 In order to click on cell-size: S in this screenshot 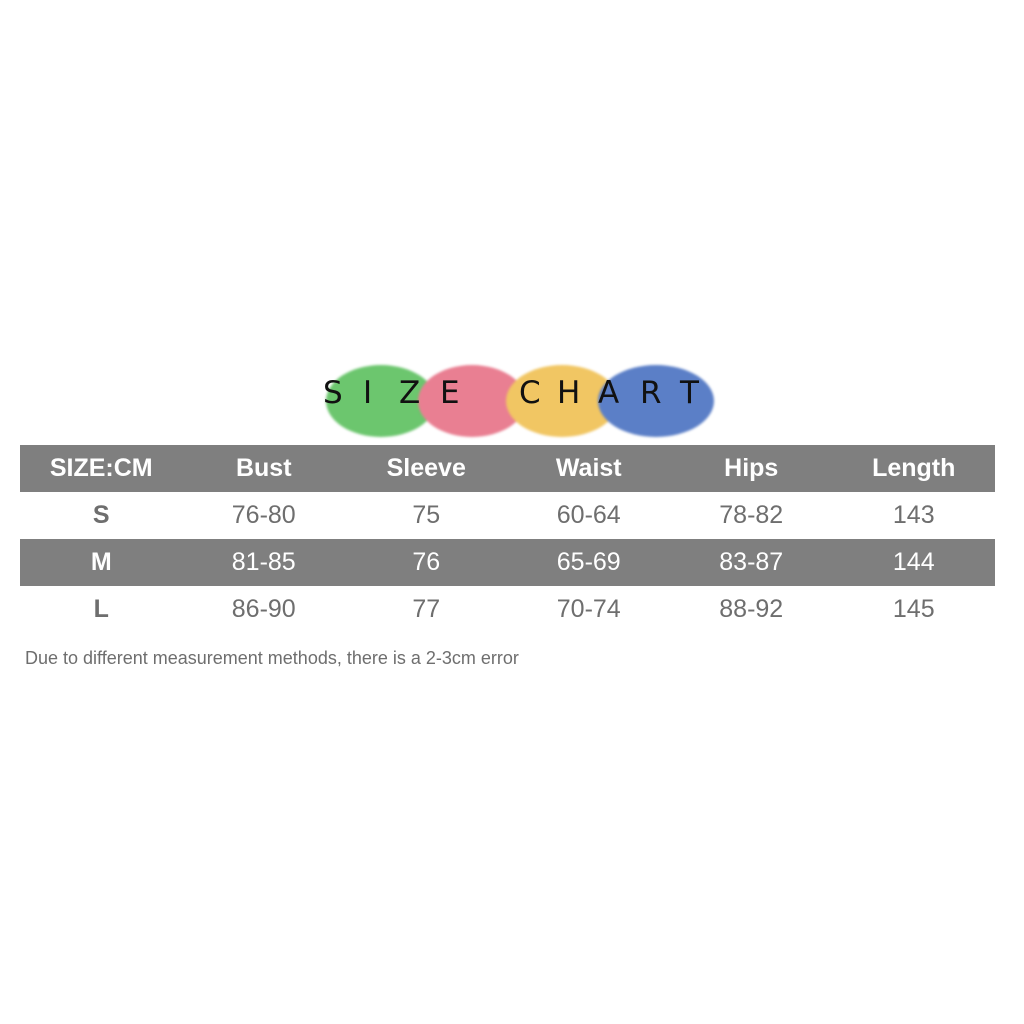, I will do `click(101, 515)`.